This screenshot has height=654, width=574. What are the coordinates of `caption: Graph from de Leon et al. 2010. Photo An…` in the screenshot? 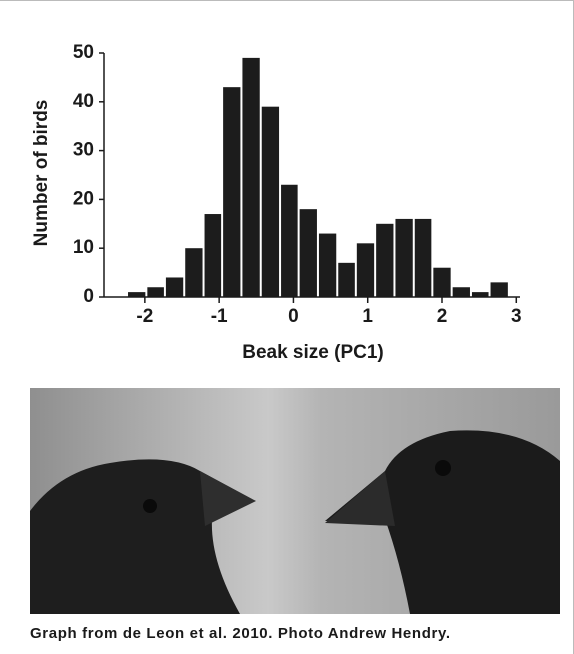 It's located at (240, 633).